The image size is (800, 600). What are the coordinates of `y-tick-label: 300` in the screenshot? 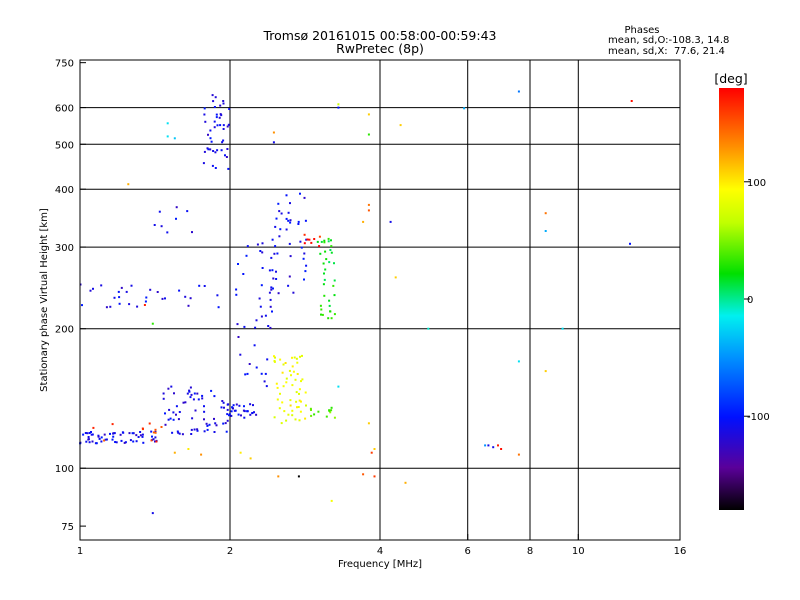 It's located at (64, 248).